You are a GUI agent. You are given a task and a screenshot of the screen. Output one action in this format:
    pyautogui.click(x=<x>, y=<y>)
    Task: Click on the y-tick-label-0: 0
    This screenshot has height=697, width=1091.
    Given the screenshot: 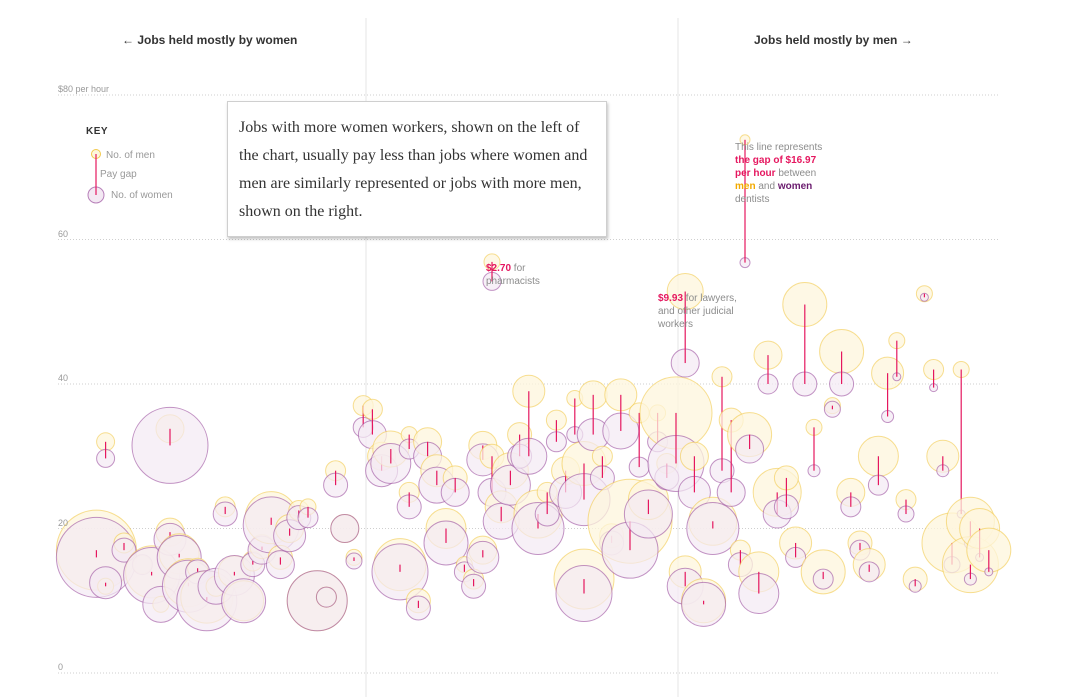 What is the action you would take?
    pyautogui.click(x=61, y=667)
    